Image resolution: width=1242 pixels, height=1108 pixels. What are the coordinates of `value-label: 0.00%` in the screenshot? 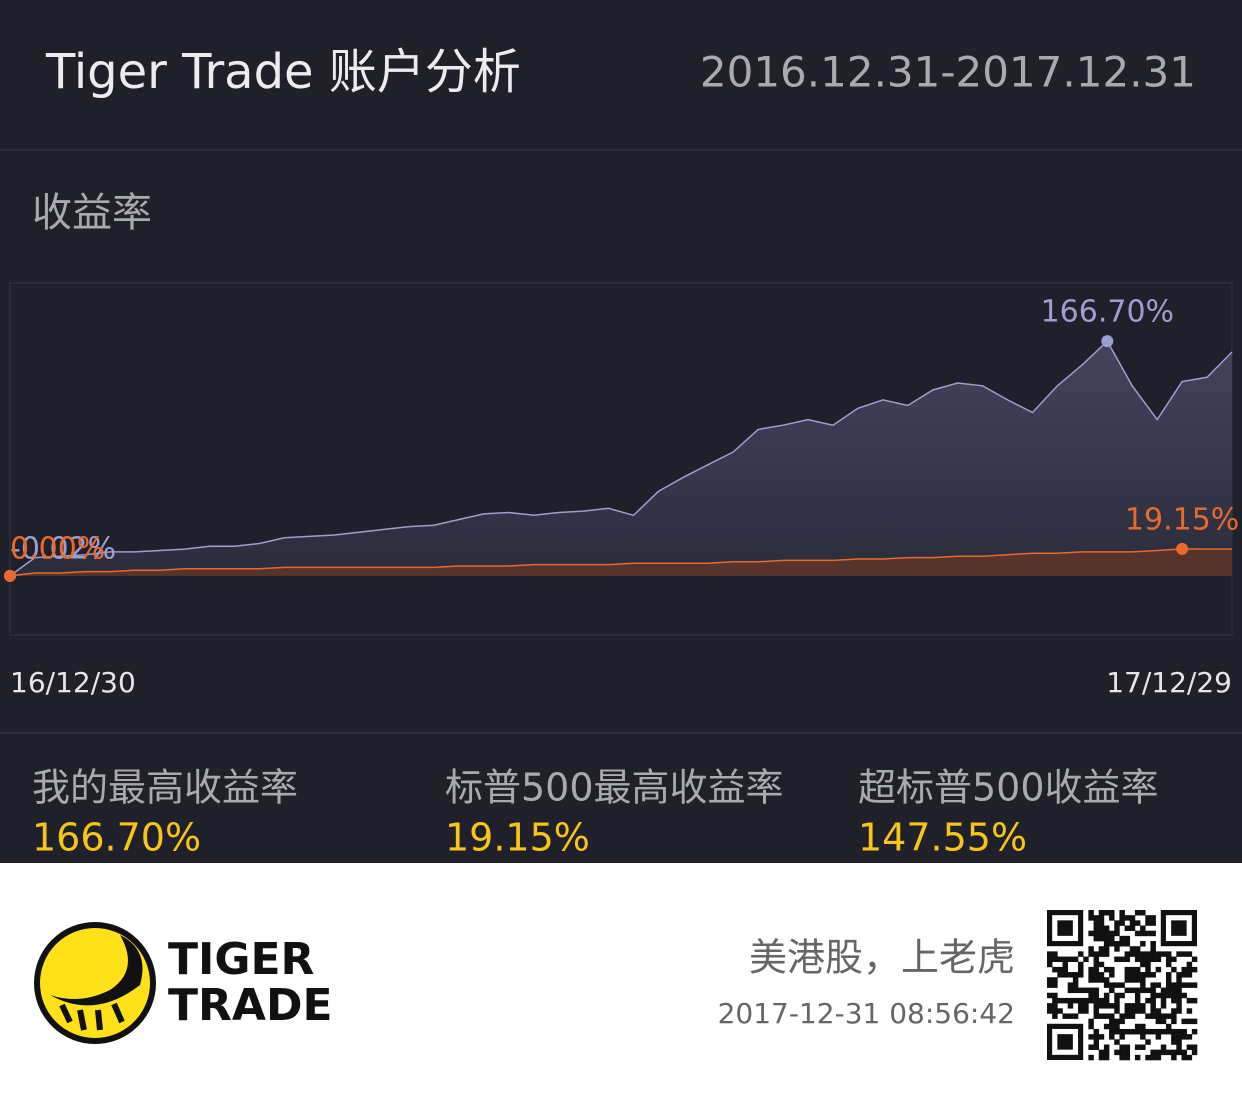 It's located at (57, 548).